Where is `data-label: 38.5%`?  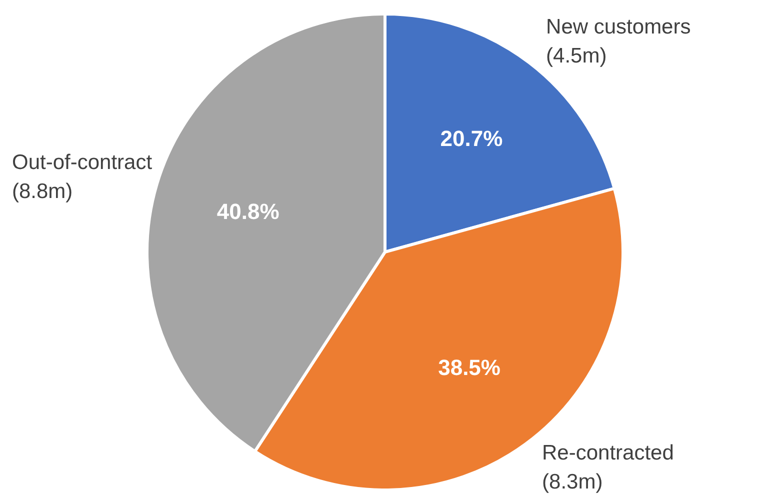 data-label: 38.5% is located at coordinates (469, 367).